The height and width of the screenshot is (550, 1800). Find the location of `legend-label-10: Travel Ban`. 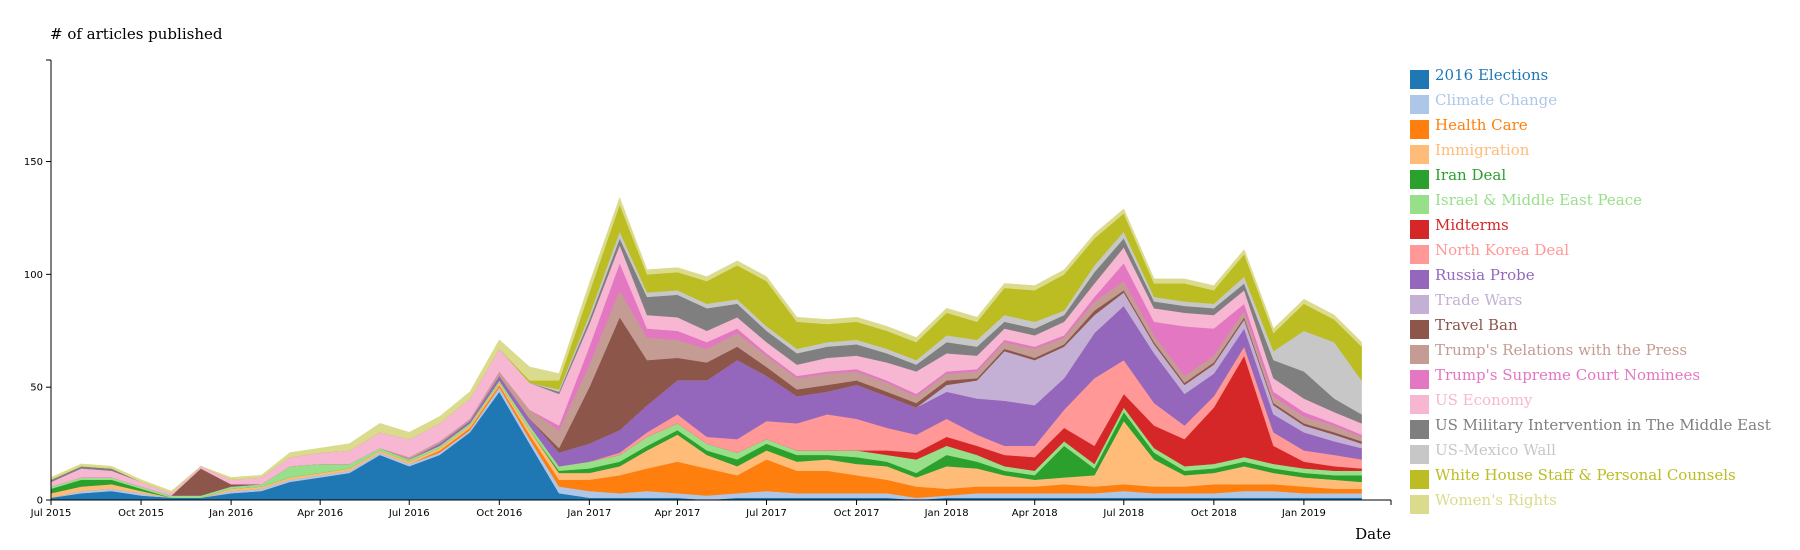

legend-label-10: Travel Ban is located at coordinates (1476, 325).